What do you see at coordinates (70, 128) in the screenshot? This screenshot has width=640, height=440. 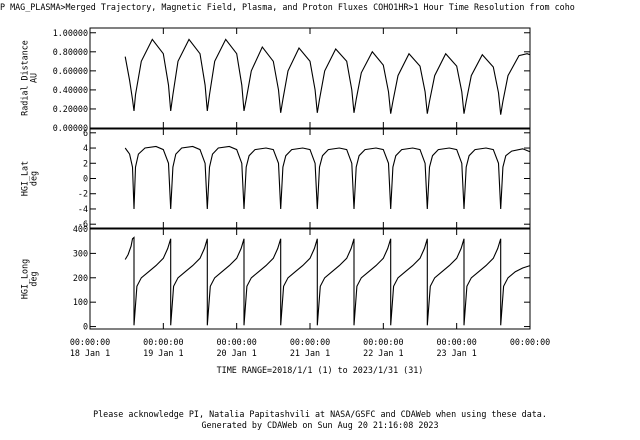 I see `panel-1-ytick-label: 0.00000` at bounding box center [70, 128].